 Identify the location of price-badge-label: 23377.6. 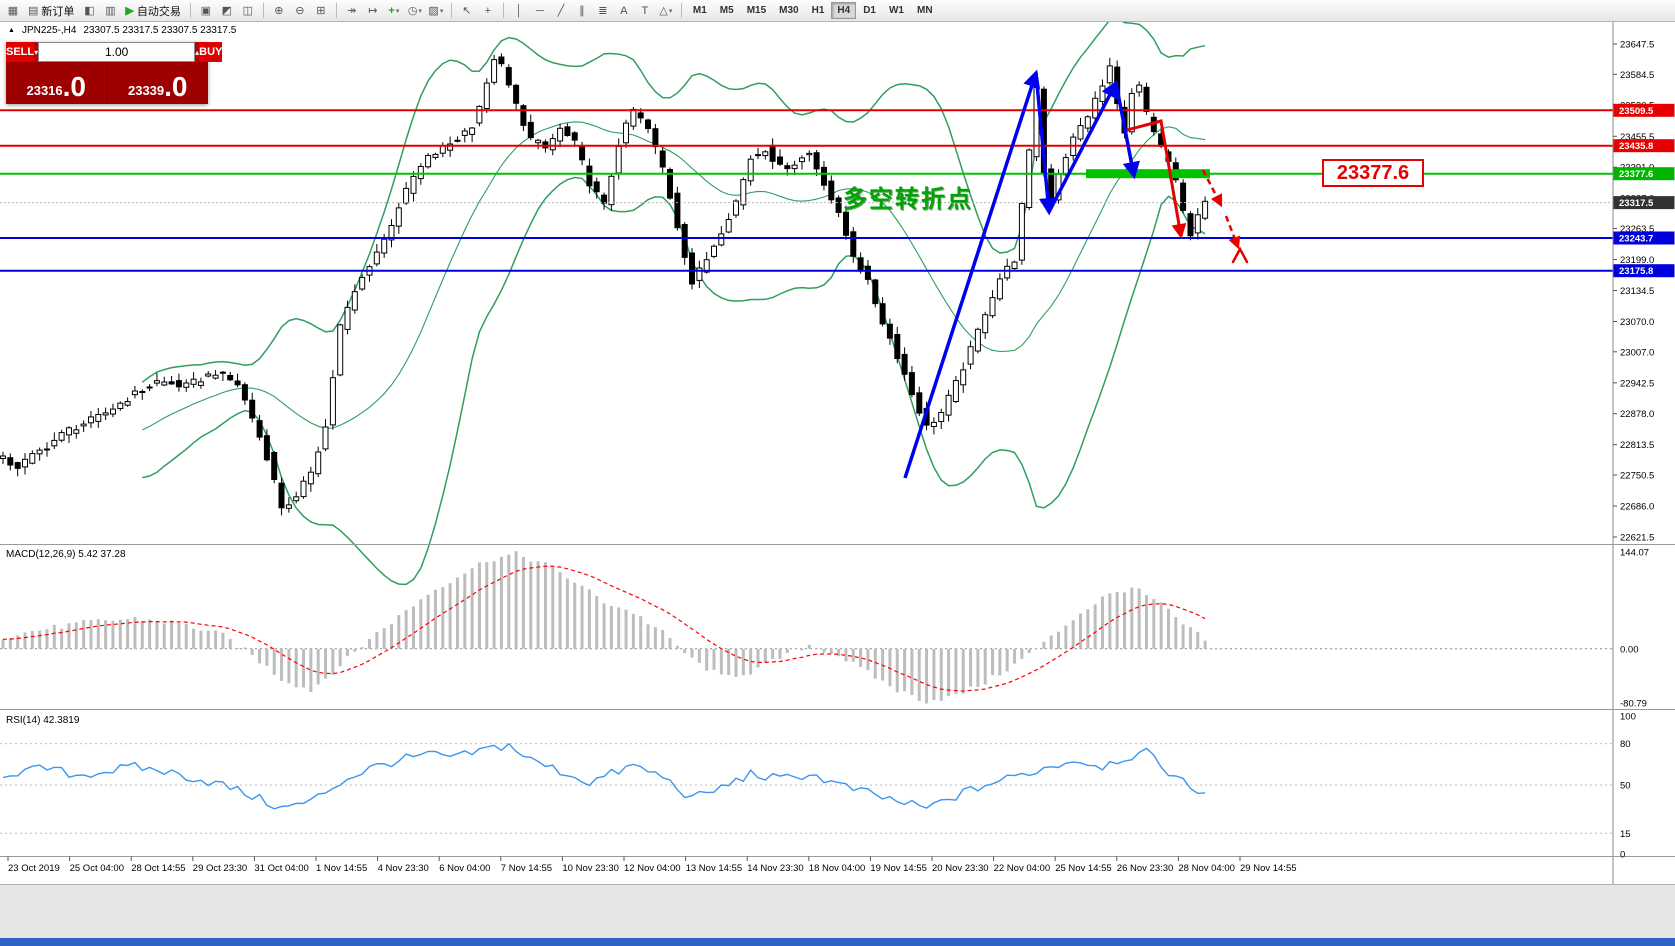
(1636, 174).